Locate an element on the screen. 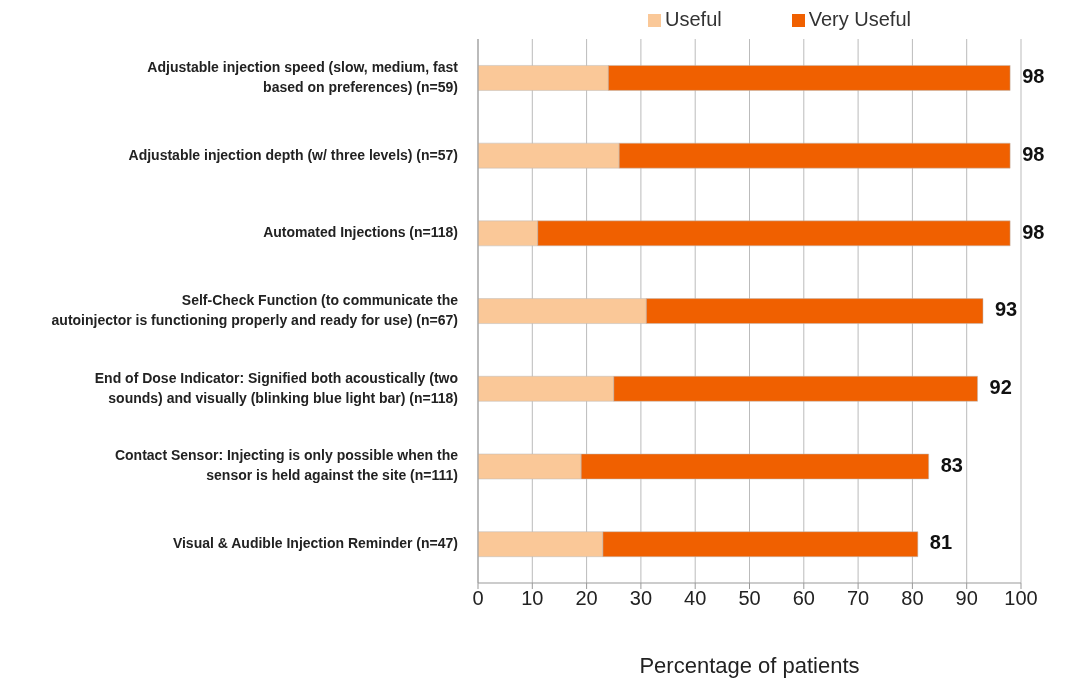 The width and height of the screenshot is (1069, 691). x-tick-label: 30 is located at coordinates (641, 598).